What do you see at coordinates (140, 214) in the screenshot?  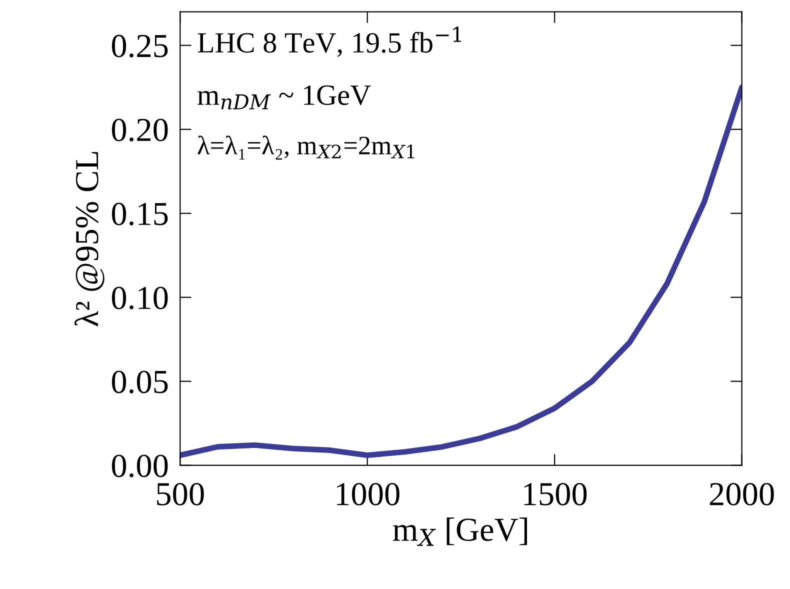 I see `y-tick-label: 0.15` at bounding box center [140, 214].